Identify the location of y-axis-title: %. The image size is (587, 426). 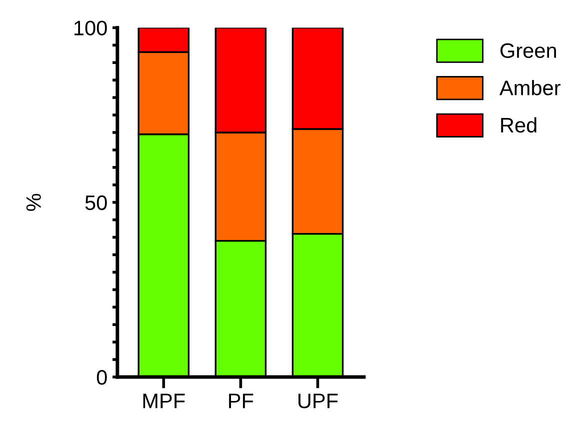
(33, 202).